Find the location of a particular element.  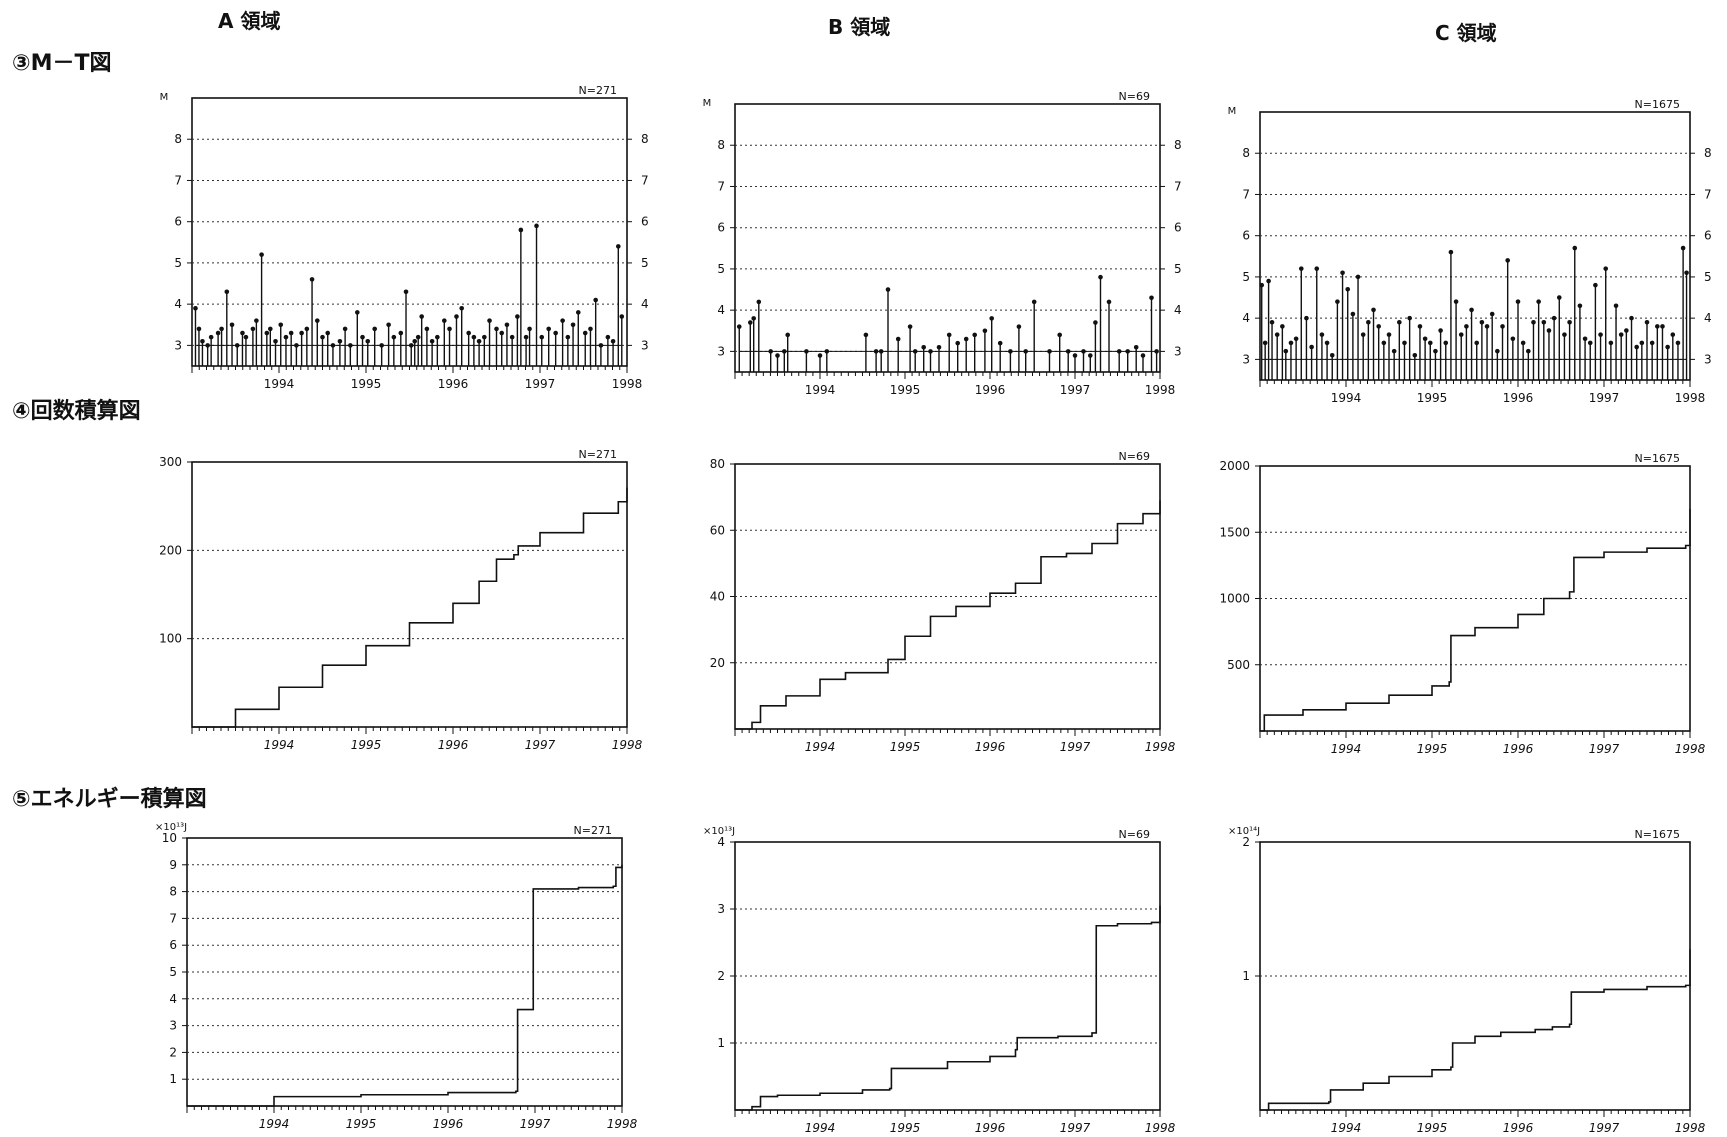

unit-label: ×10¹³J is located at coordinates (171, 827).